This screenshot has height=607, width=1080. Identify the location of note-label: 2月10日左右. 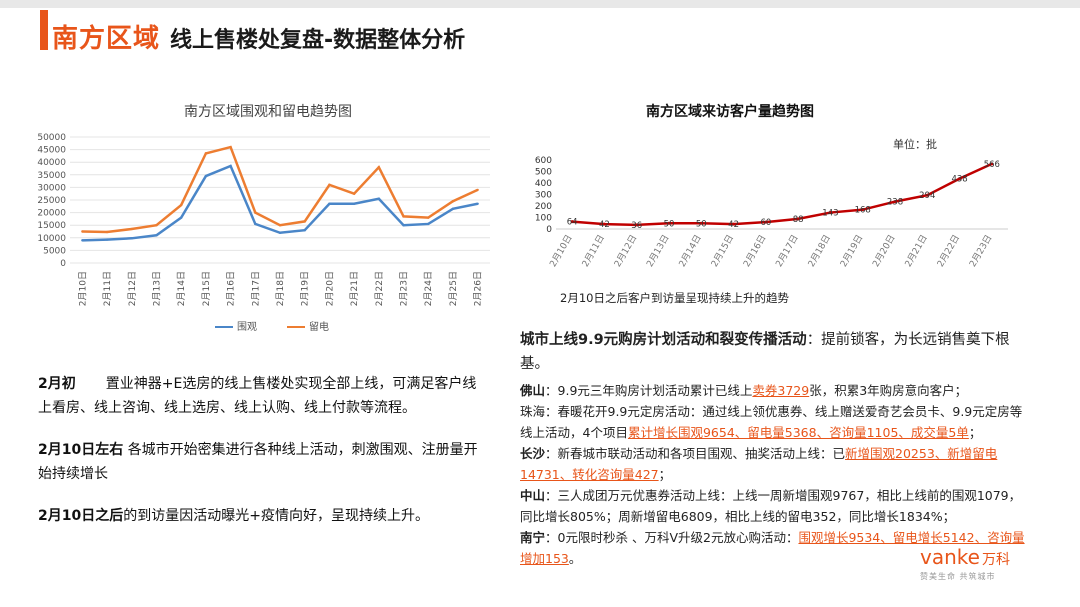
(81, 450).